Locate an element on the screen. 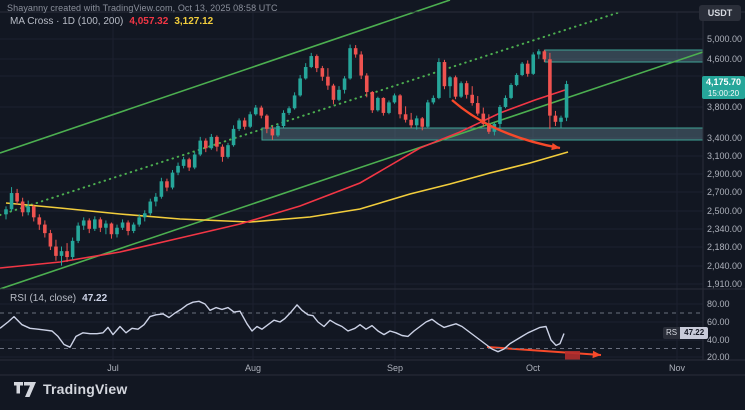  last-price-value: 4,175.70 is located at coordinates (723, 82).